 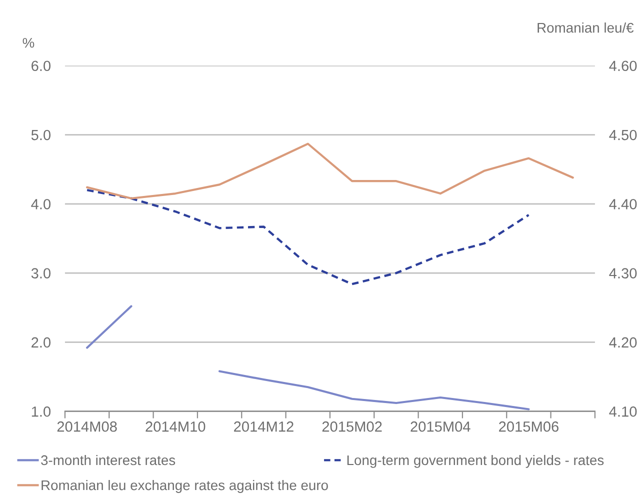 What do you see at coordinates (41, 411) in the screenshot?
I see `y-tick-label: 1.0` at bounding box center [41, 411].